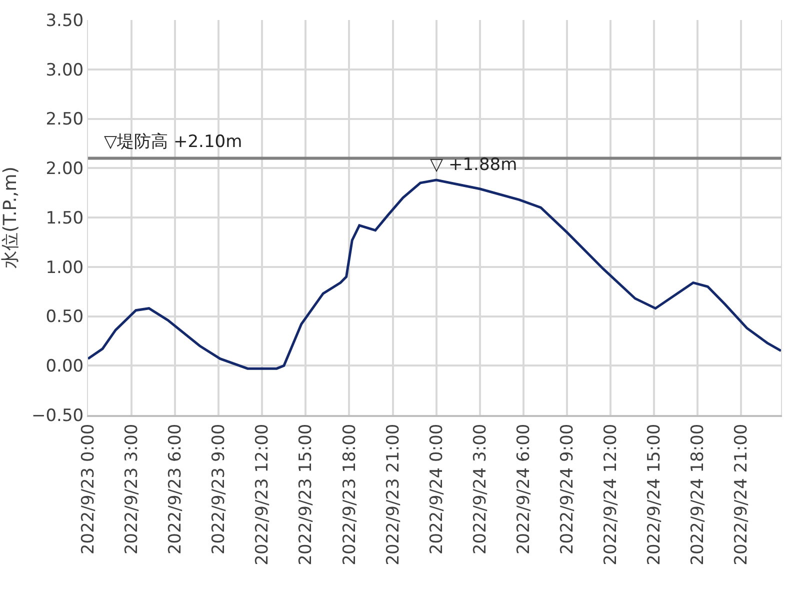 The width and height of the screenshot is (786, 615). I want to click on y-tick-label: 3.50, so click(65, 20).